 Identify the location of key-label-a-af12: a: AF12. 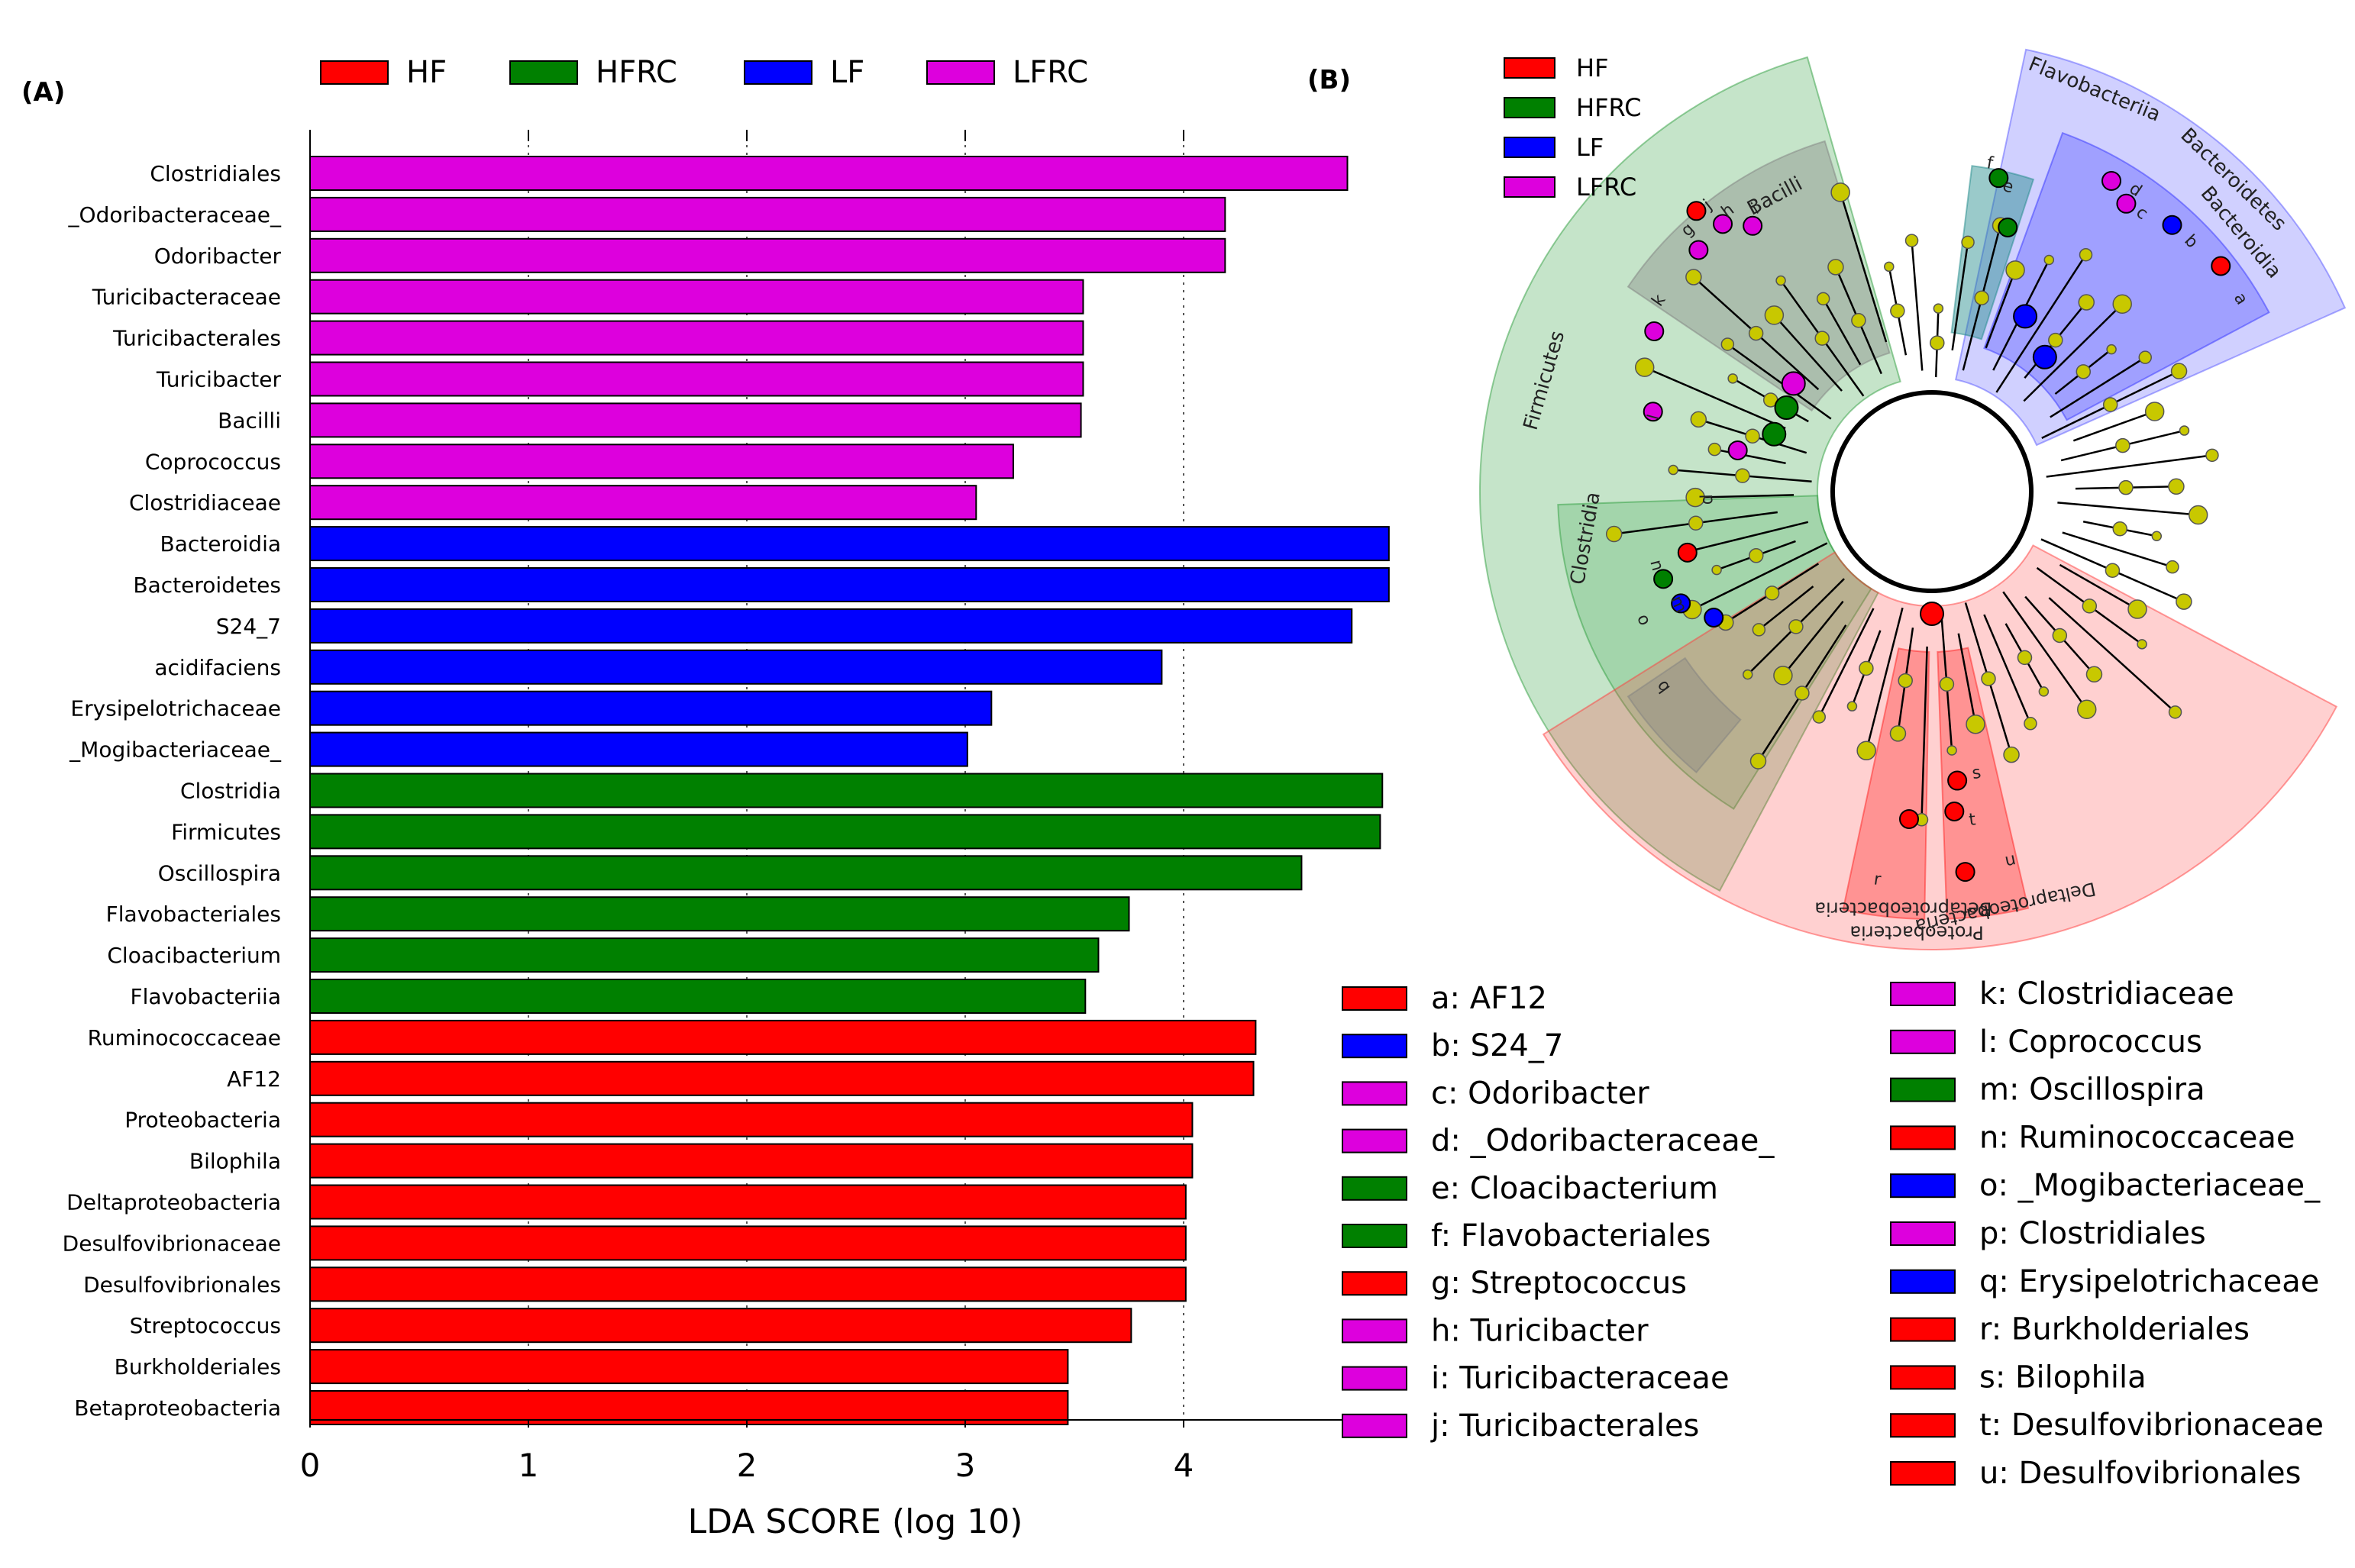
(1489, 998).